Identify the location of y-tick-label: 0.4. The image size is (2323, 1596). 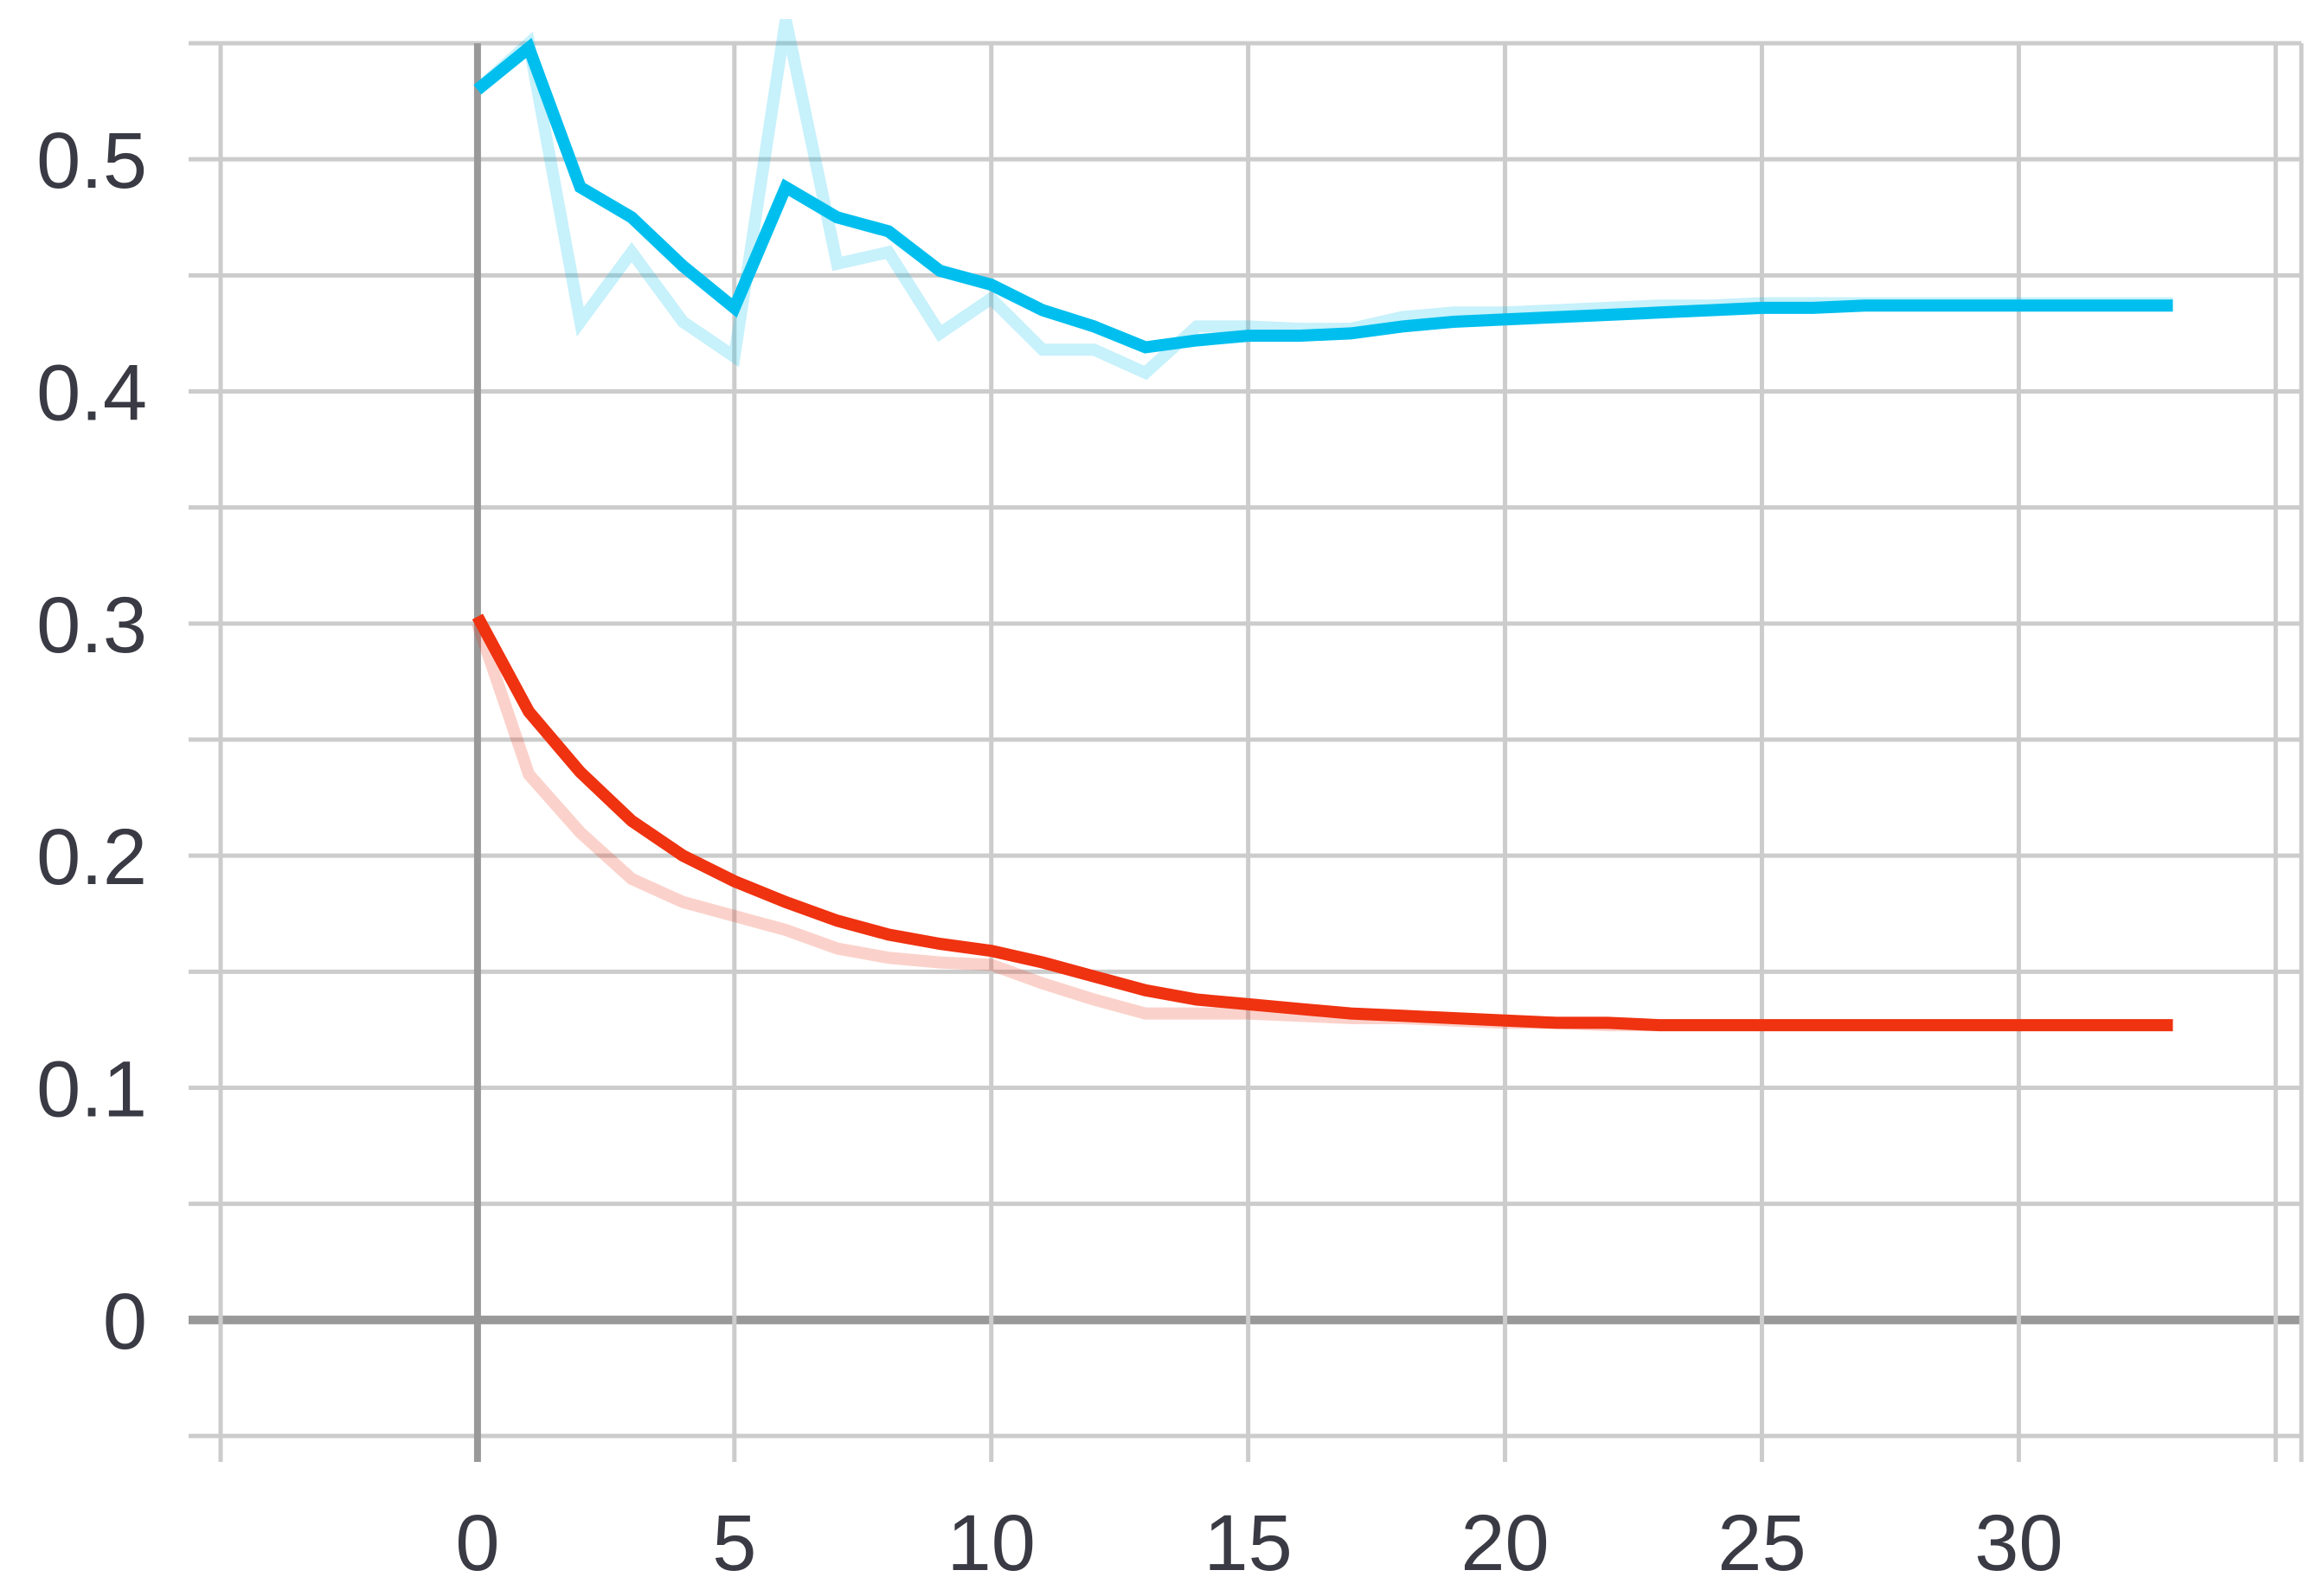
(92, 393).